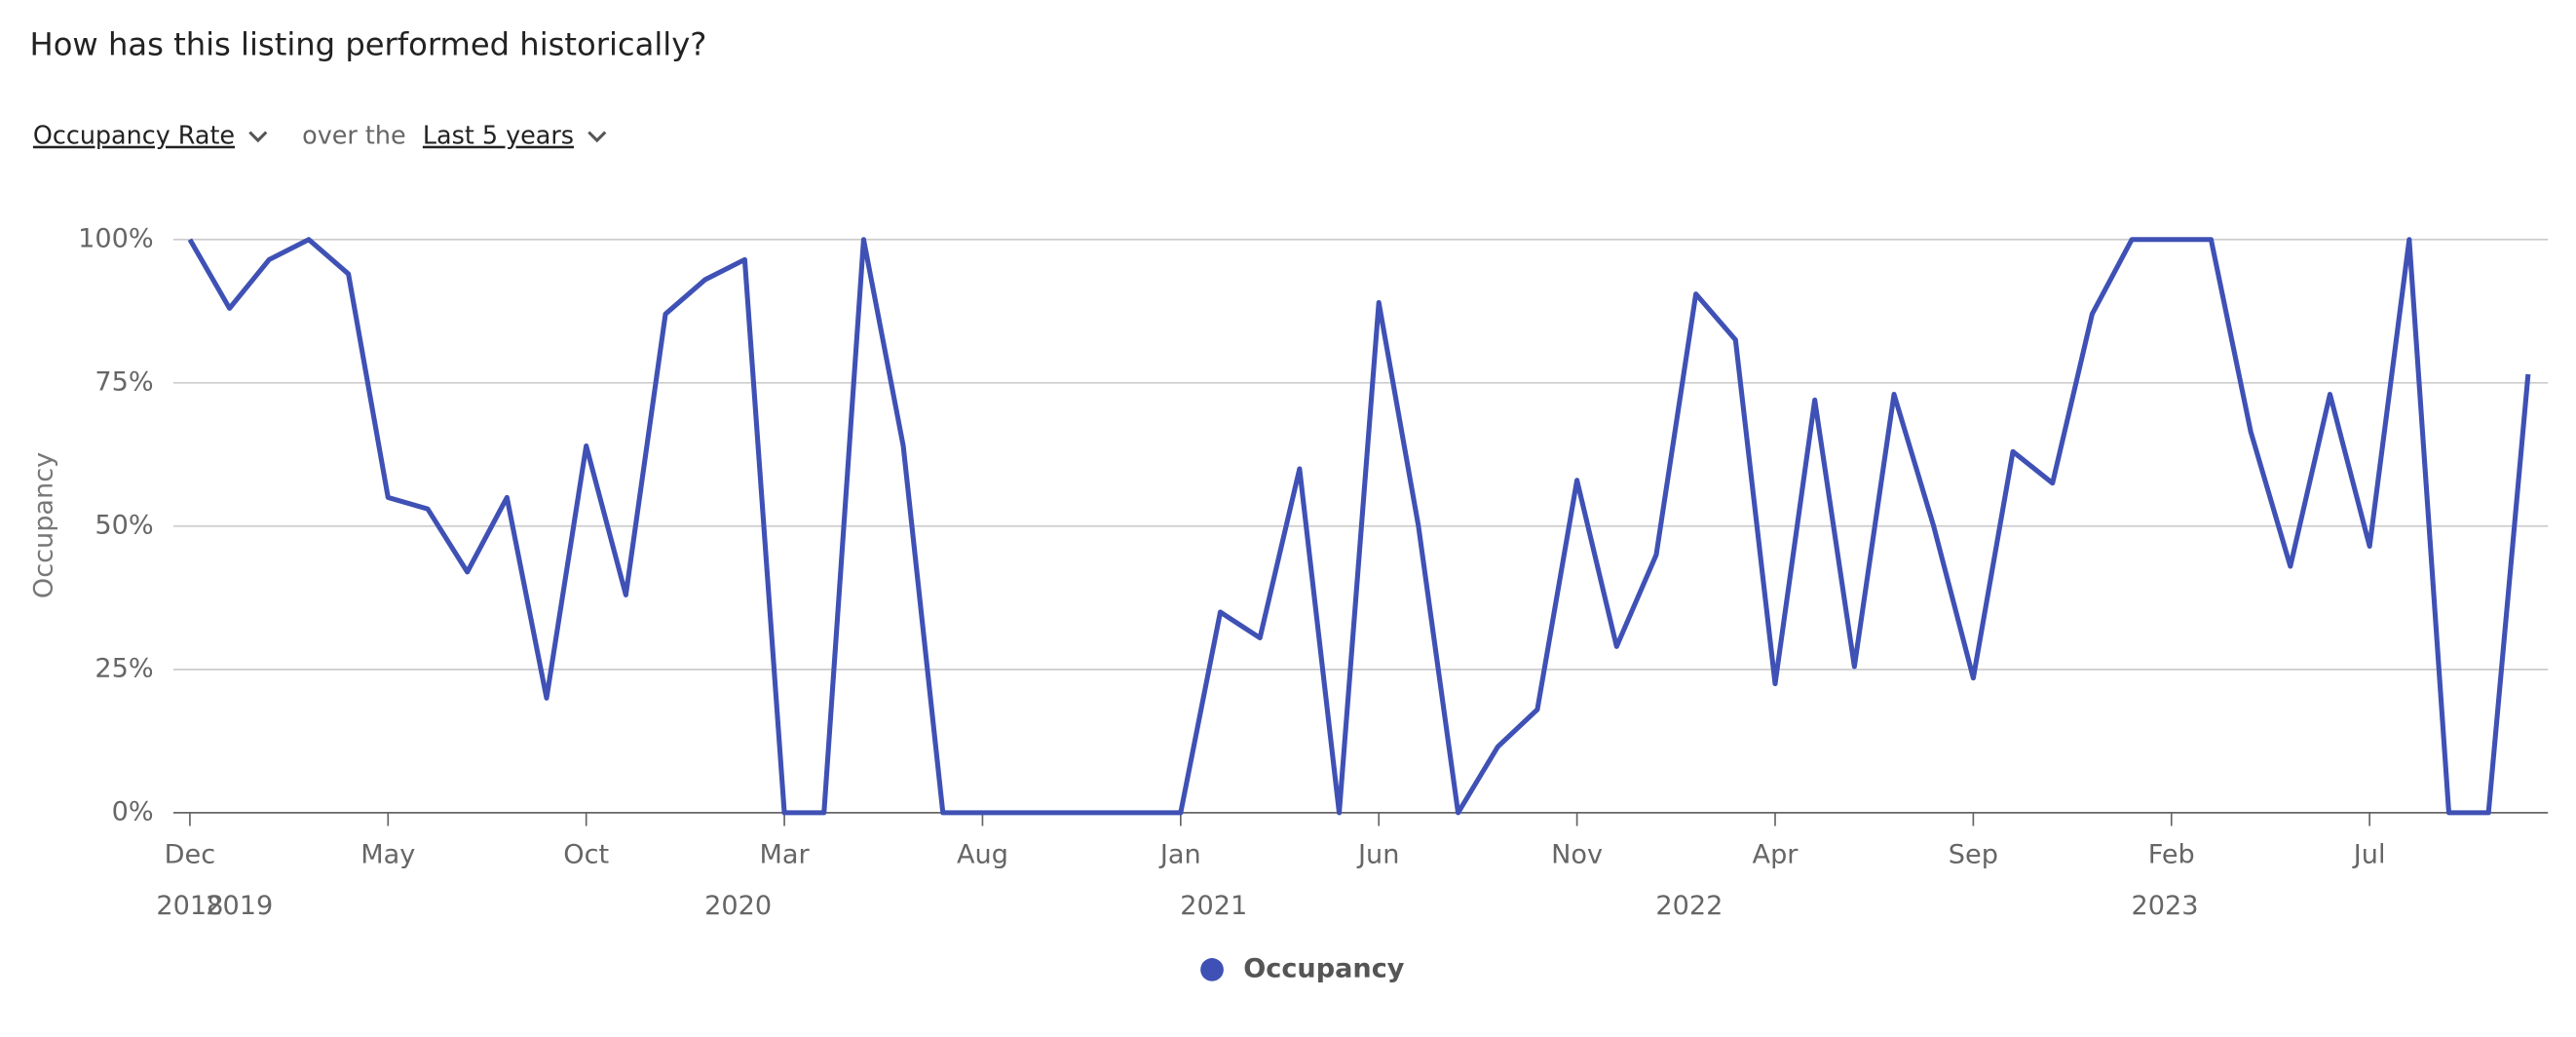  I want to click on x-tick-label: Oct, so click(586, 854).